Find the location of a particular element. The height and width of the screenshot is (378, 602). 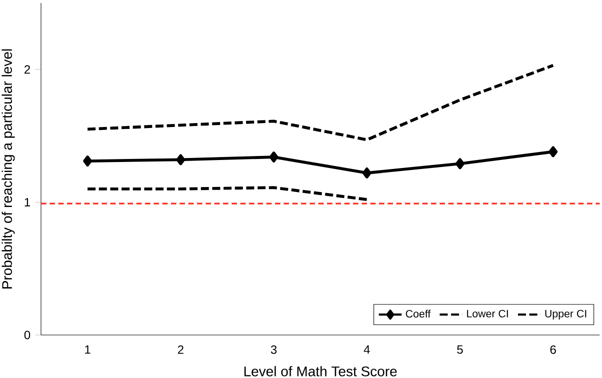

y-tick-label: 0 is located at coordinates (27, 335).